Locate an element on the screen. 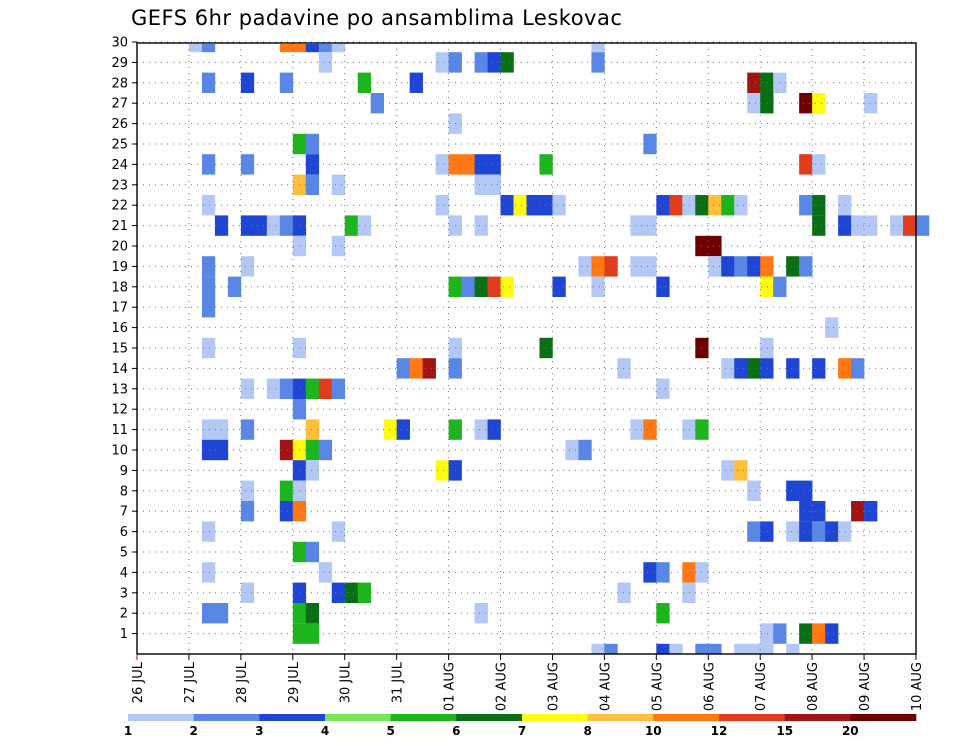 Image resolution: width=960 pixels, height=742 pixels. y-tick-label: 27 is located at coordinates (119, 104).